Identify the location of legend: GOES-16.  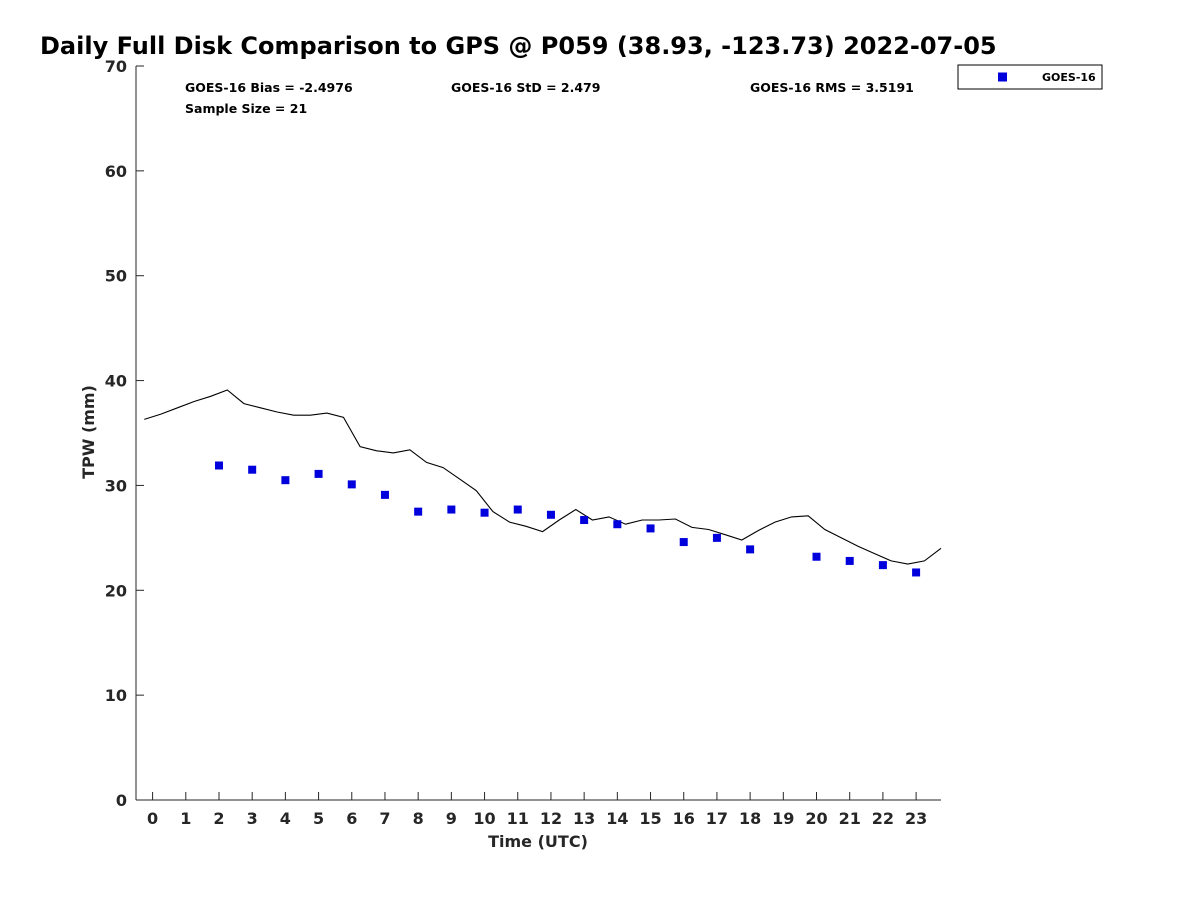
(1030, 77).